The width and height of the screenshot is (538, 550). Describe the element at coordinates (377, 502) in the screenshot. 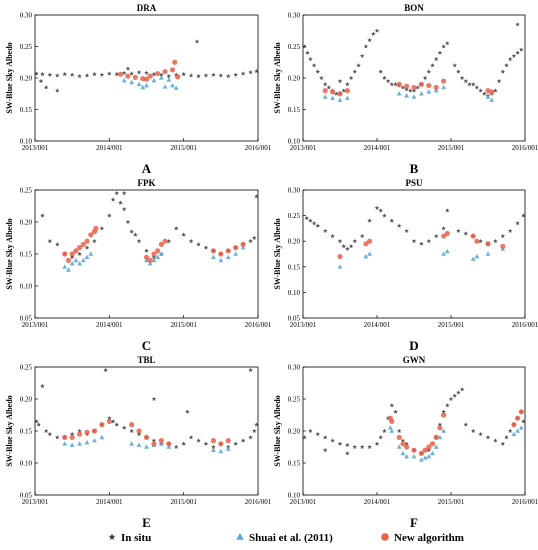

I see `x-tick-label: 2014/001` at that location.